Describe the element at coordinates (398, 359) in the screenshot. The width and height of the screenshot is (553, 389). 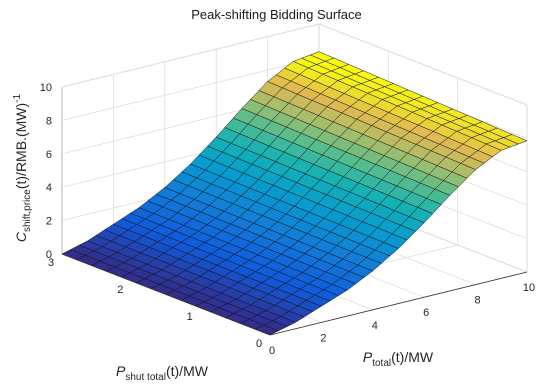
I see `x-axis-label: Ptotal(t)/MW` at that location.